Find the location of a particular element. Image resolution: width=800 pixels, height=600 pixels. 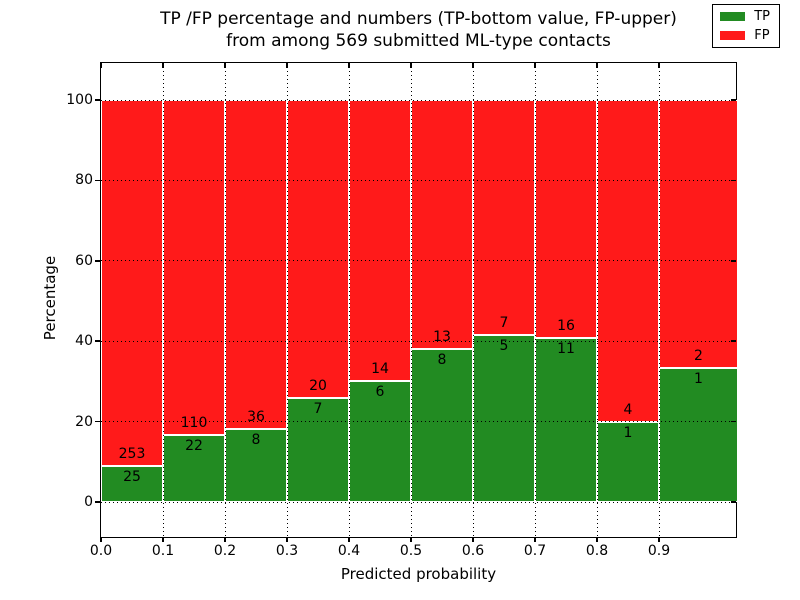

bar-label-fp: 16 is located at coordinates (566, 326).